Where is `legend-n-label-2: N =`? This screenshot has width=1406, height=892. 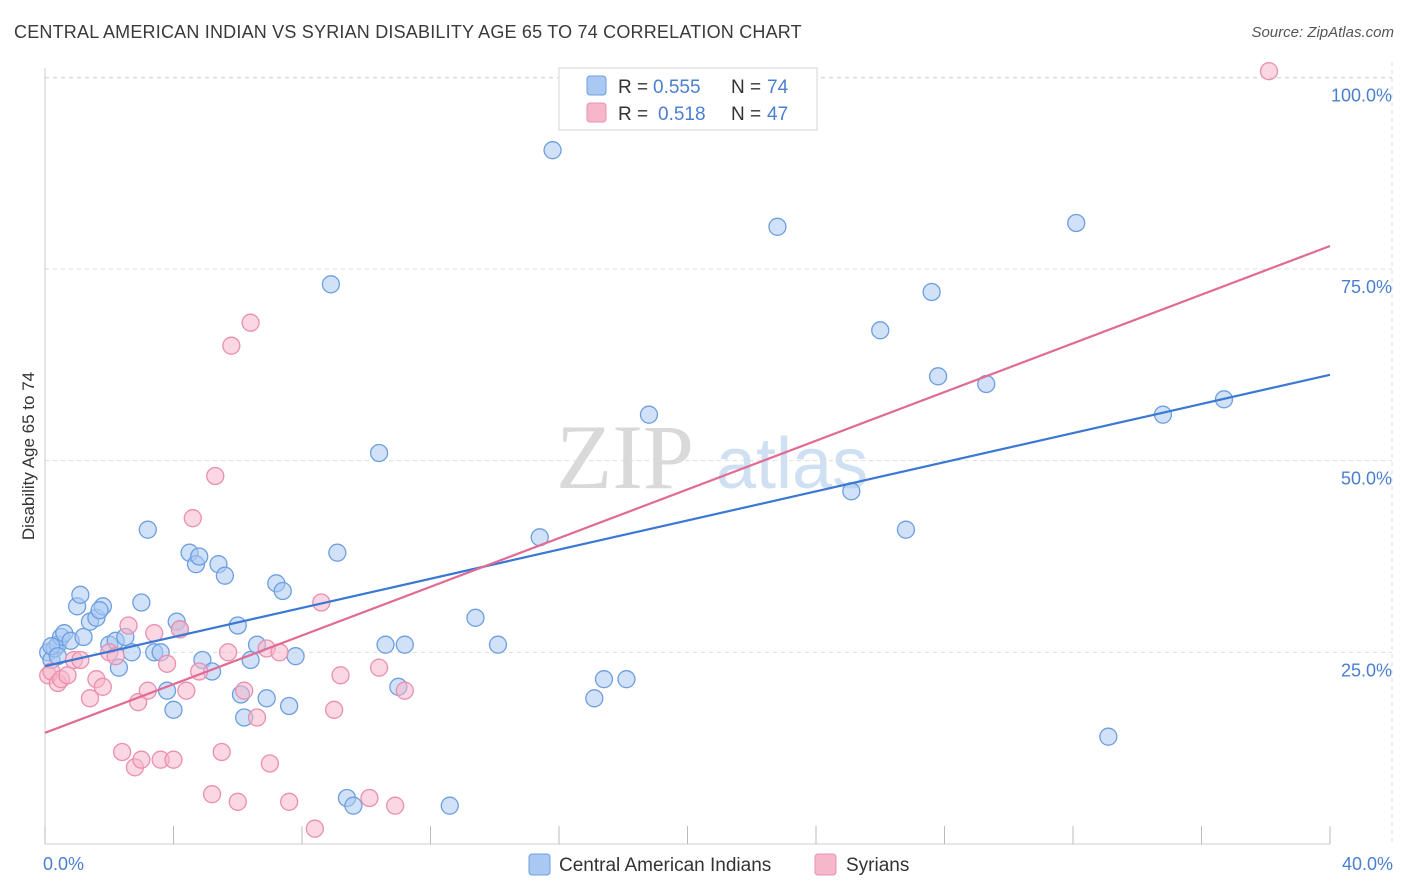
legend-n-label-2: N = is located at coordinates (746, 114).